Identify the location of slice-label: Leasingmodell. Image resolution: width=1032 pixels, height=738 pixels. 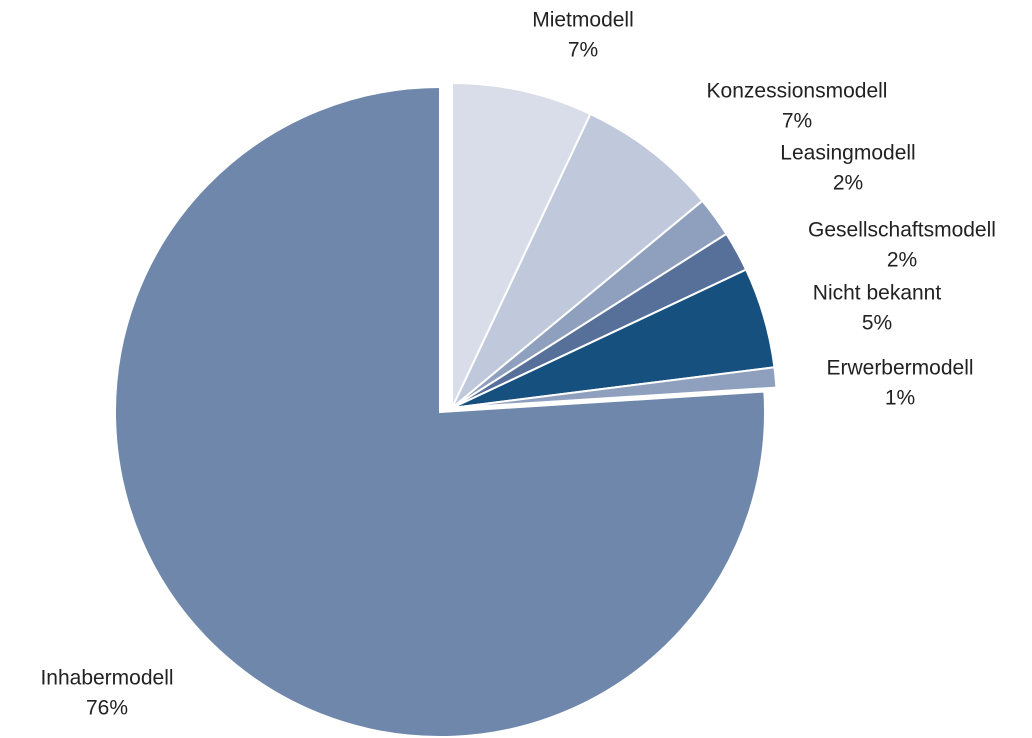
(847, 152).